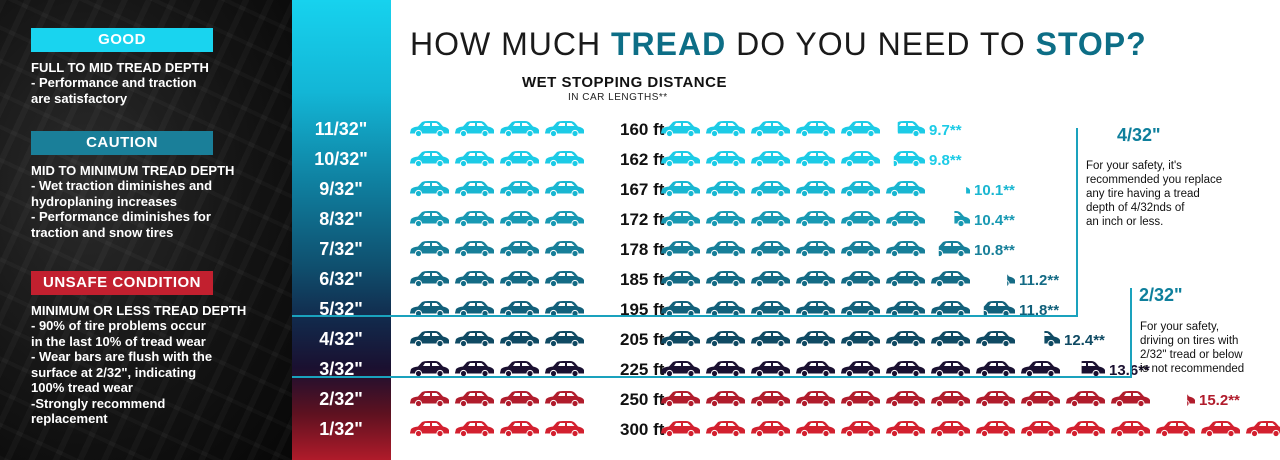 Image resolution: width=1280 pixels, height=460 pixels. Describe the element at coordinates (139, 310) in the screenshot. I see `unsafe-heading: MINIMUM OR LESS TREAD DEPTH` at that location.